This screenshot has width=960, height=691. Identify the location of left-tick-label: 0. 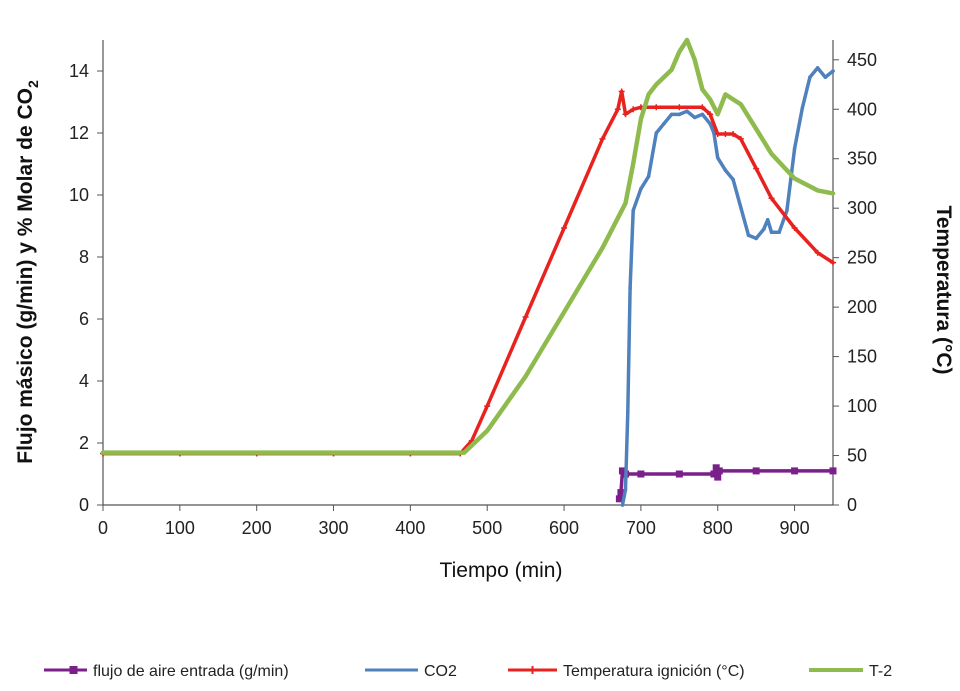
(84, 505).